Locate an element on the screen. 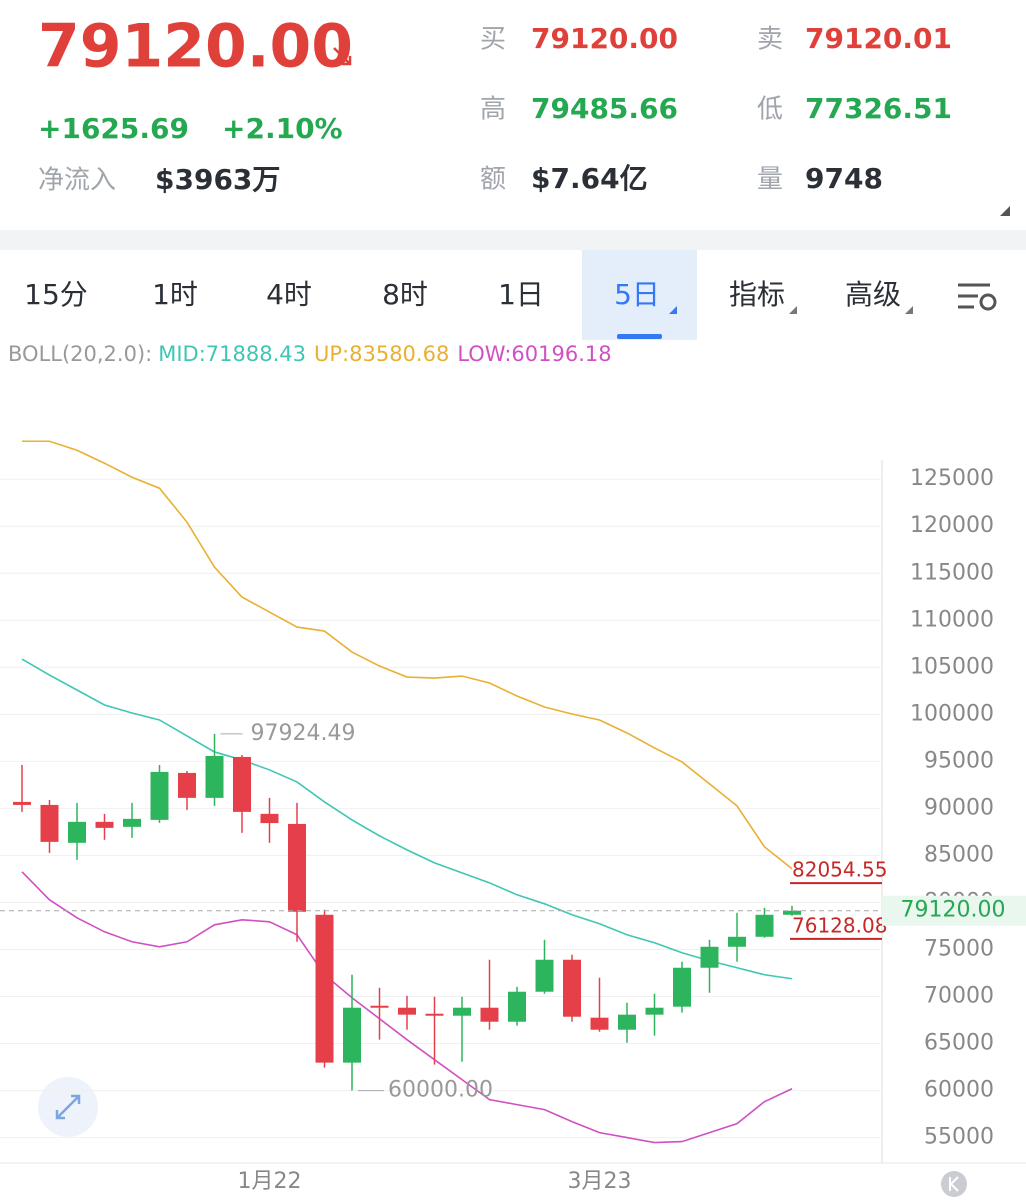 The width and height of the screenshot is (1026, 1200). y-tick-label: 120000 is located at coordinates (952, 525).